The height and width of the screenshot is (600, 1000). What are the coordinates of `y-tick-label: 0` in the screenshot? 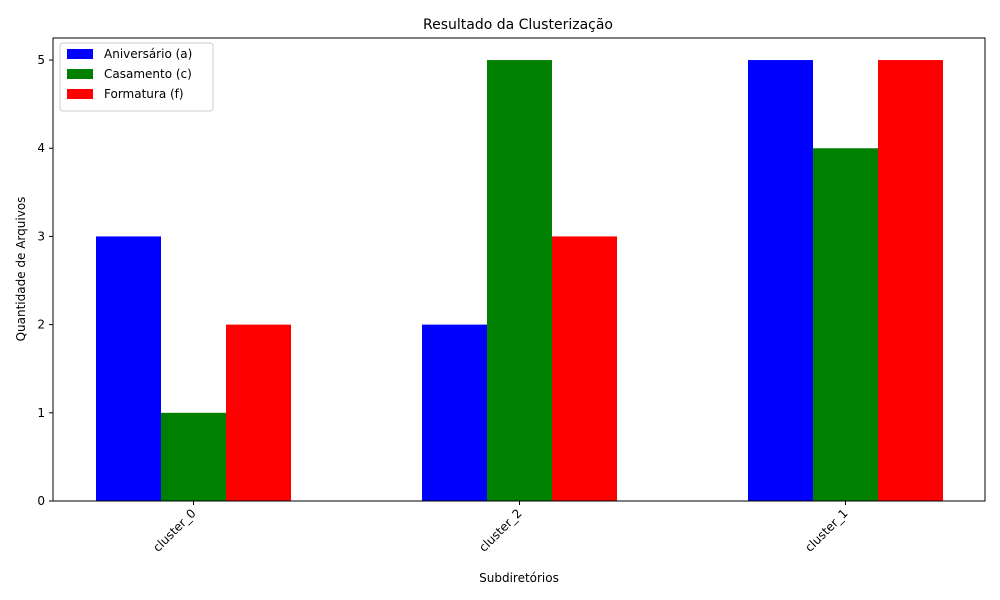 It's located at (41, 501).